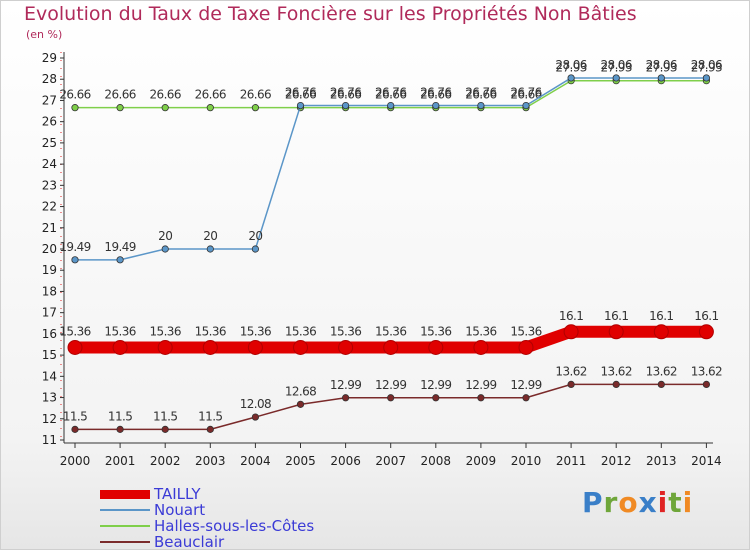 The height and width of the screenshot is (551, 750). I want to click on x-tick-label: 2013, so click(661, 461).